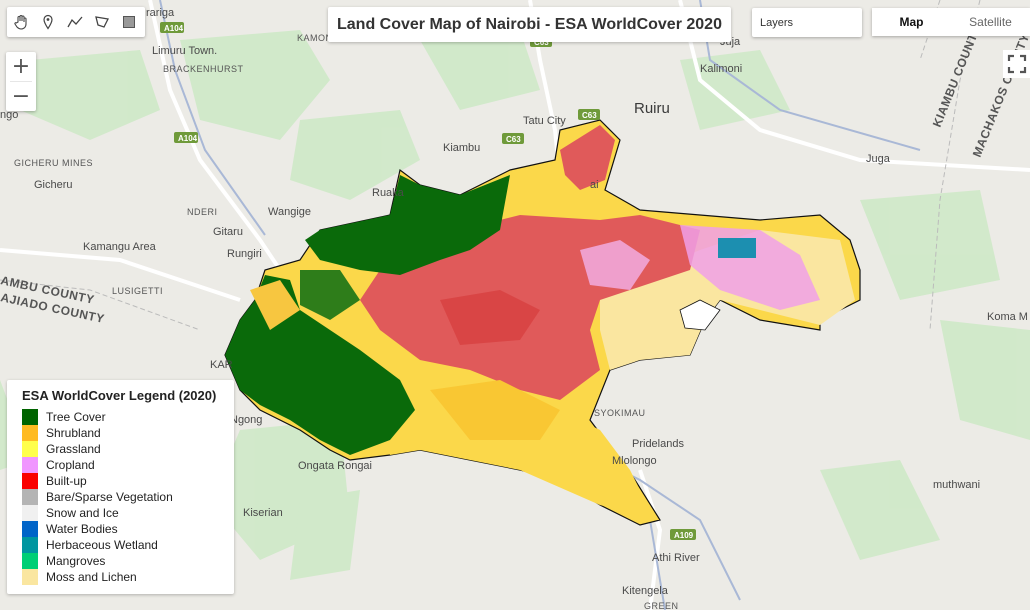  What do you see at coordinates (620, 413) in the screenshot?
I see `label-syokimau: SYOKIMAU` at bounding box center [620, 413].